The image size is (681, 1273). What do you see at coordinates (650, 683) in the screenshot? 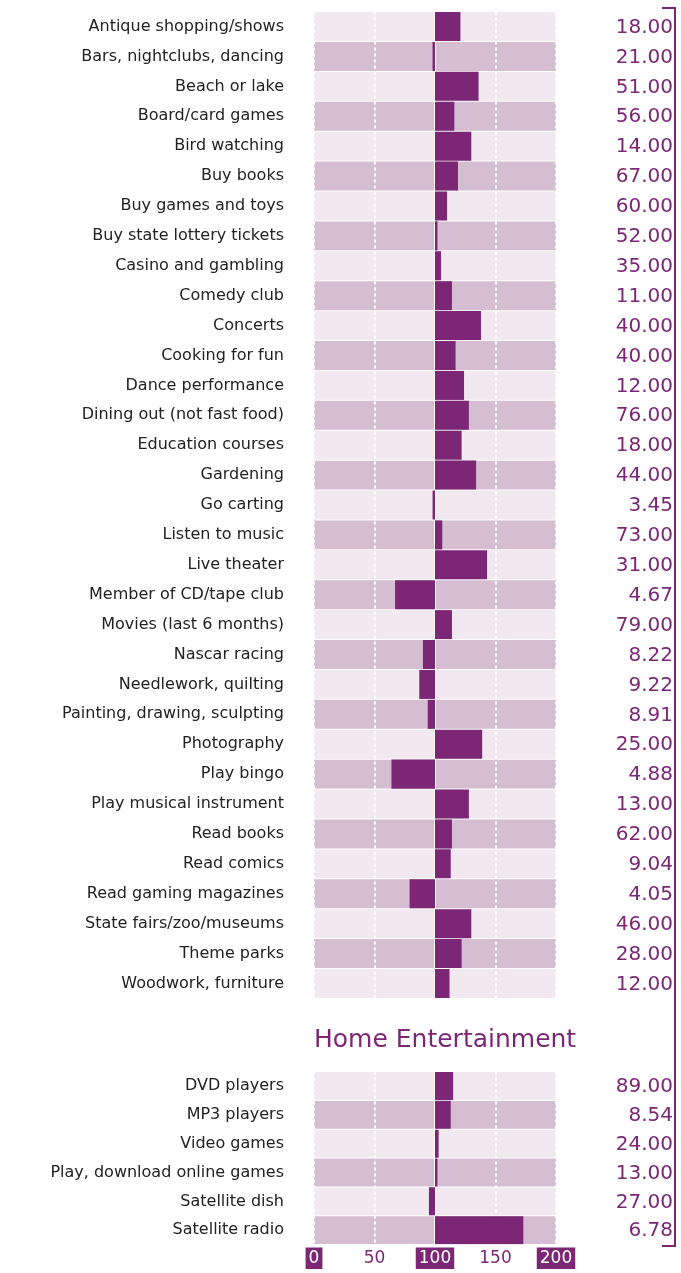
I see `text: 9.22` at bounding box center [650, 683].